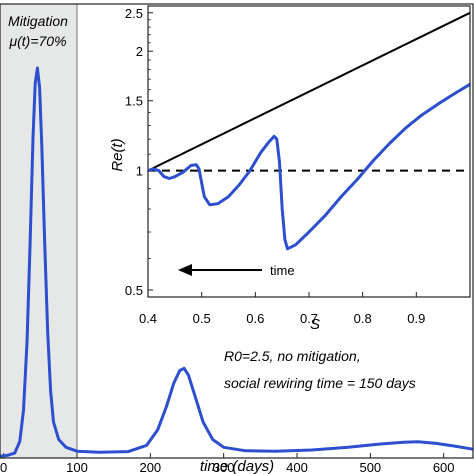 The height and width of the screenshot is (474, 474). What do you see at coordinates (77, 467) in the screenshot?
I see `main-x-tick-label: 100` at bounding box center [77, 467].